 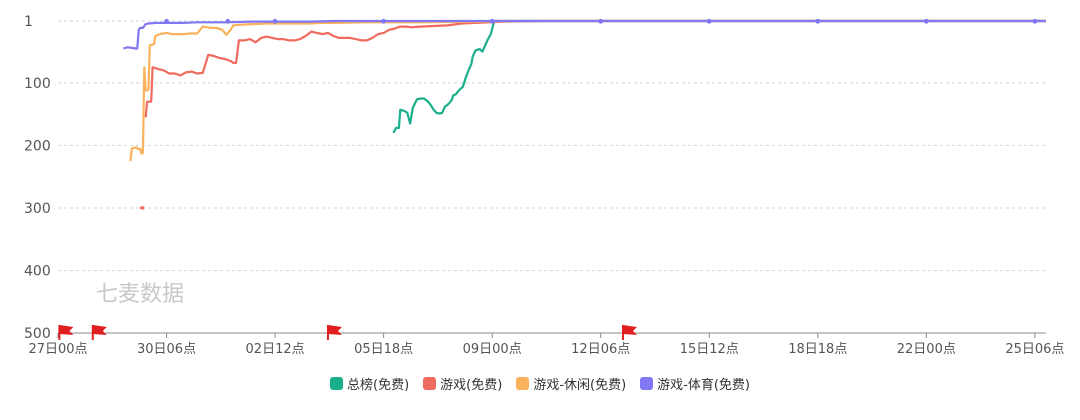 I want to click on legend-item: 游戏-休闲(免费), so click(x=571, y=383).